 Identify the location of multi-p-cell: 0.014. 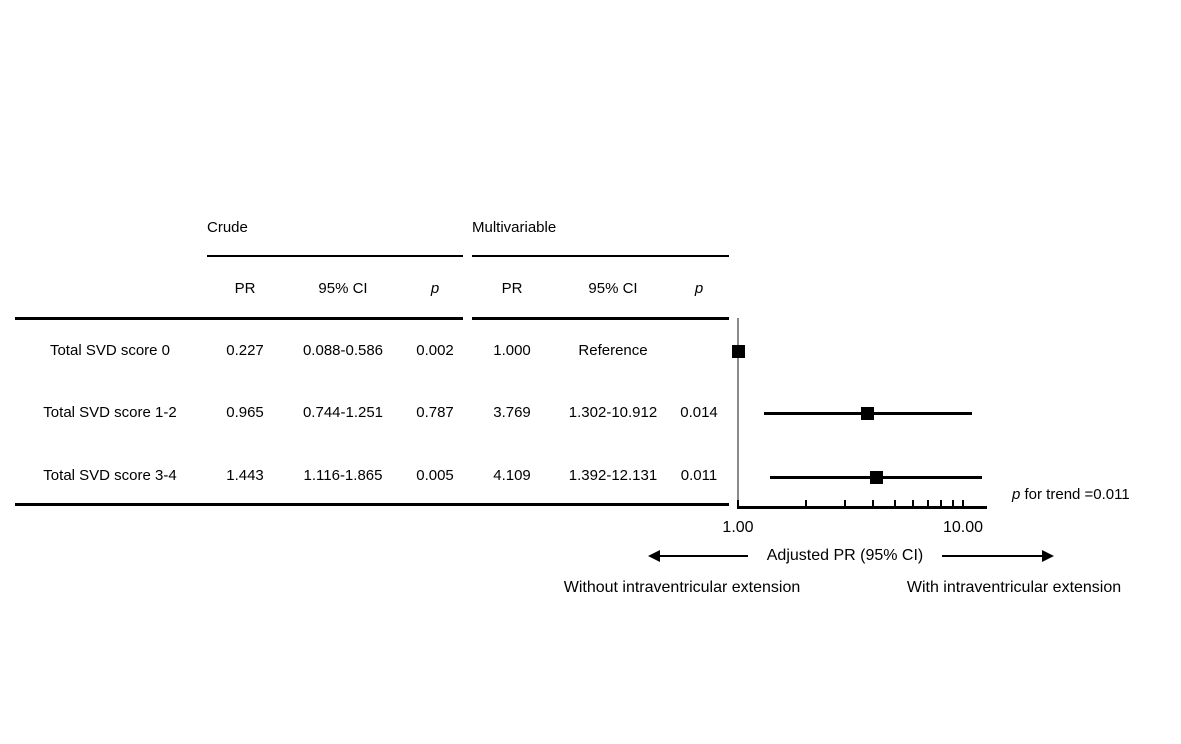
(699, 412).